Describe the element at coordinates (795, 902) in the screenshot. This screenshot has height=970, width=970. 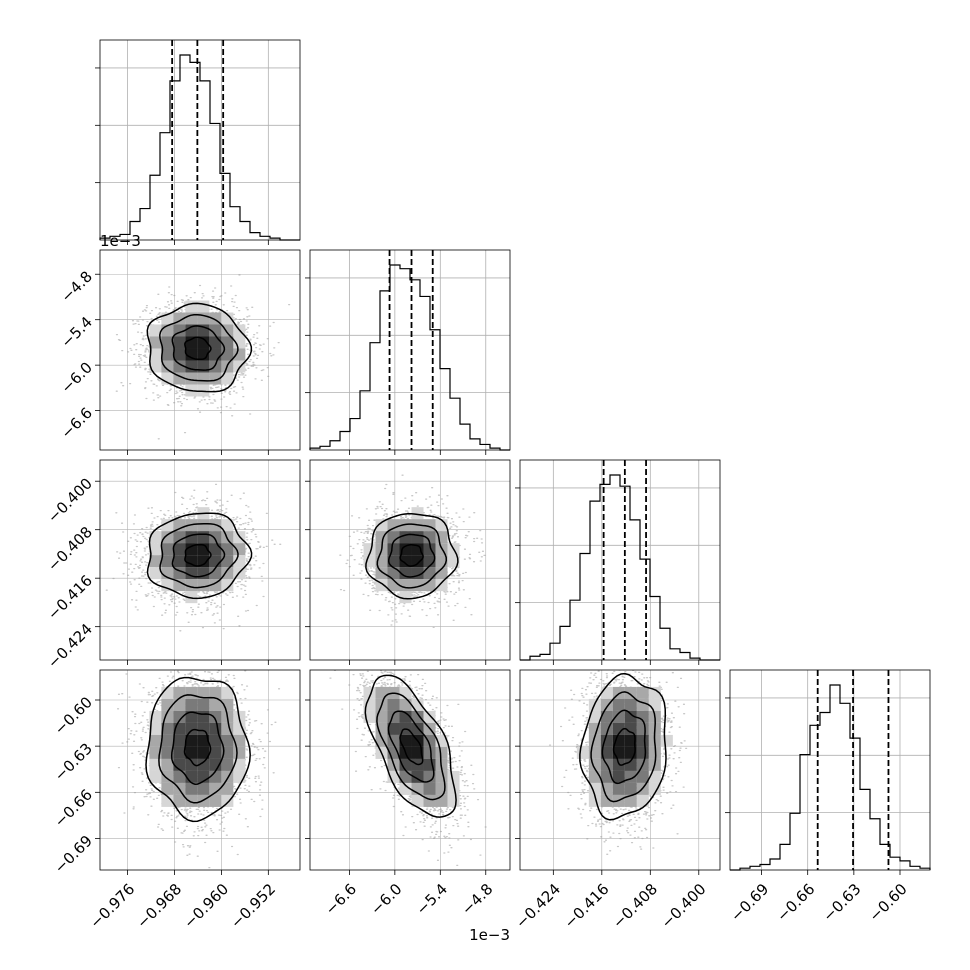
I see `x-tick-label: −0.66` at that location.